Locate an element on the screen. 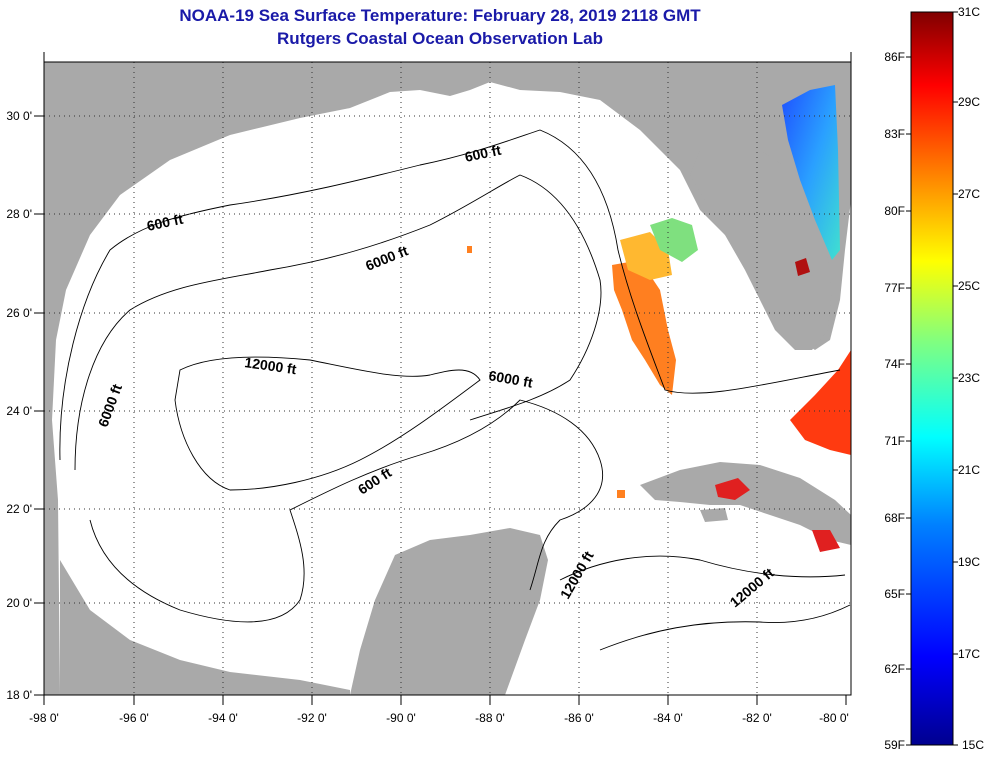  colorbar-c-label: 21C is located at coordinates (969, 470).